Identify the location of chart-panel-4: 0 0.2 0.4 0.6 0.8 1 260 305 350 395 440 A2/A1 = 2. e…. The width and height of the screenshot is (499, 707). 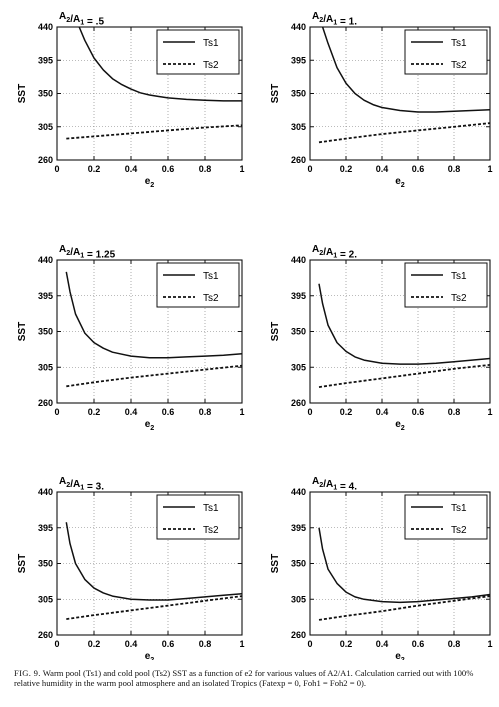
(381, 338).